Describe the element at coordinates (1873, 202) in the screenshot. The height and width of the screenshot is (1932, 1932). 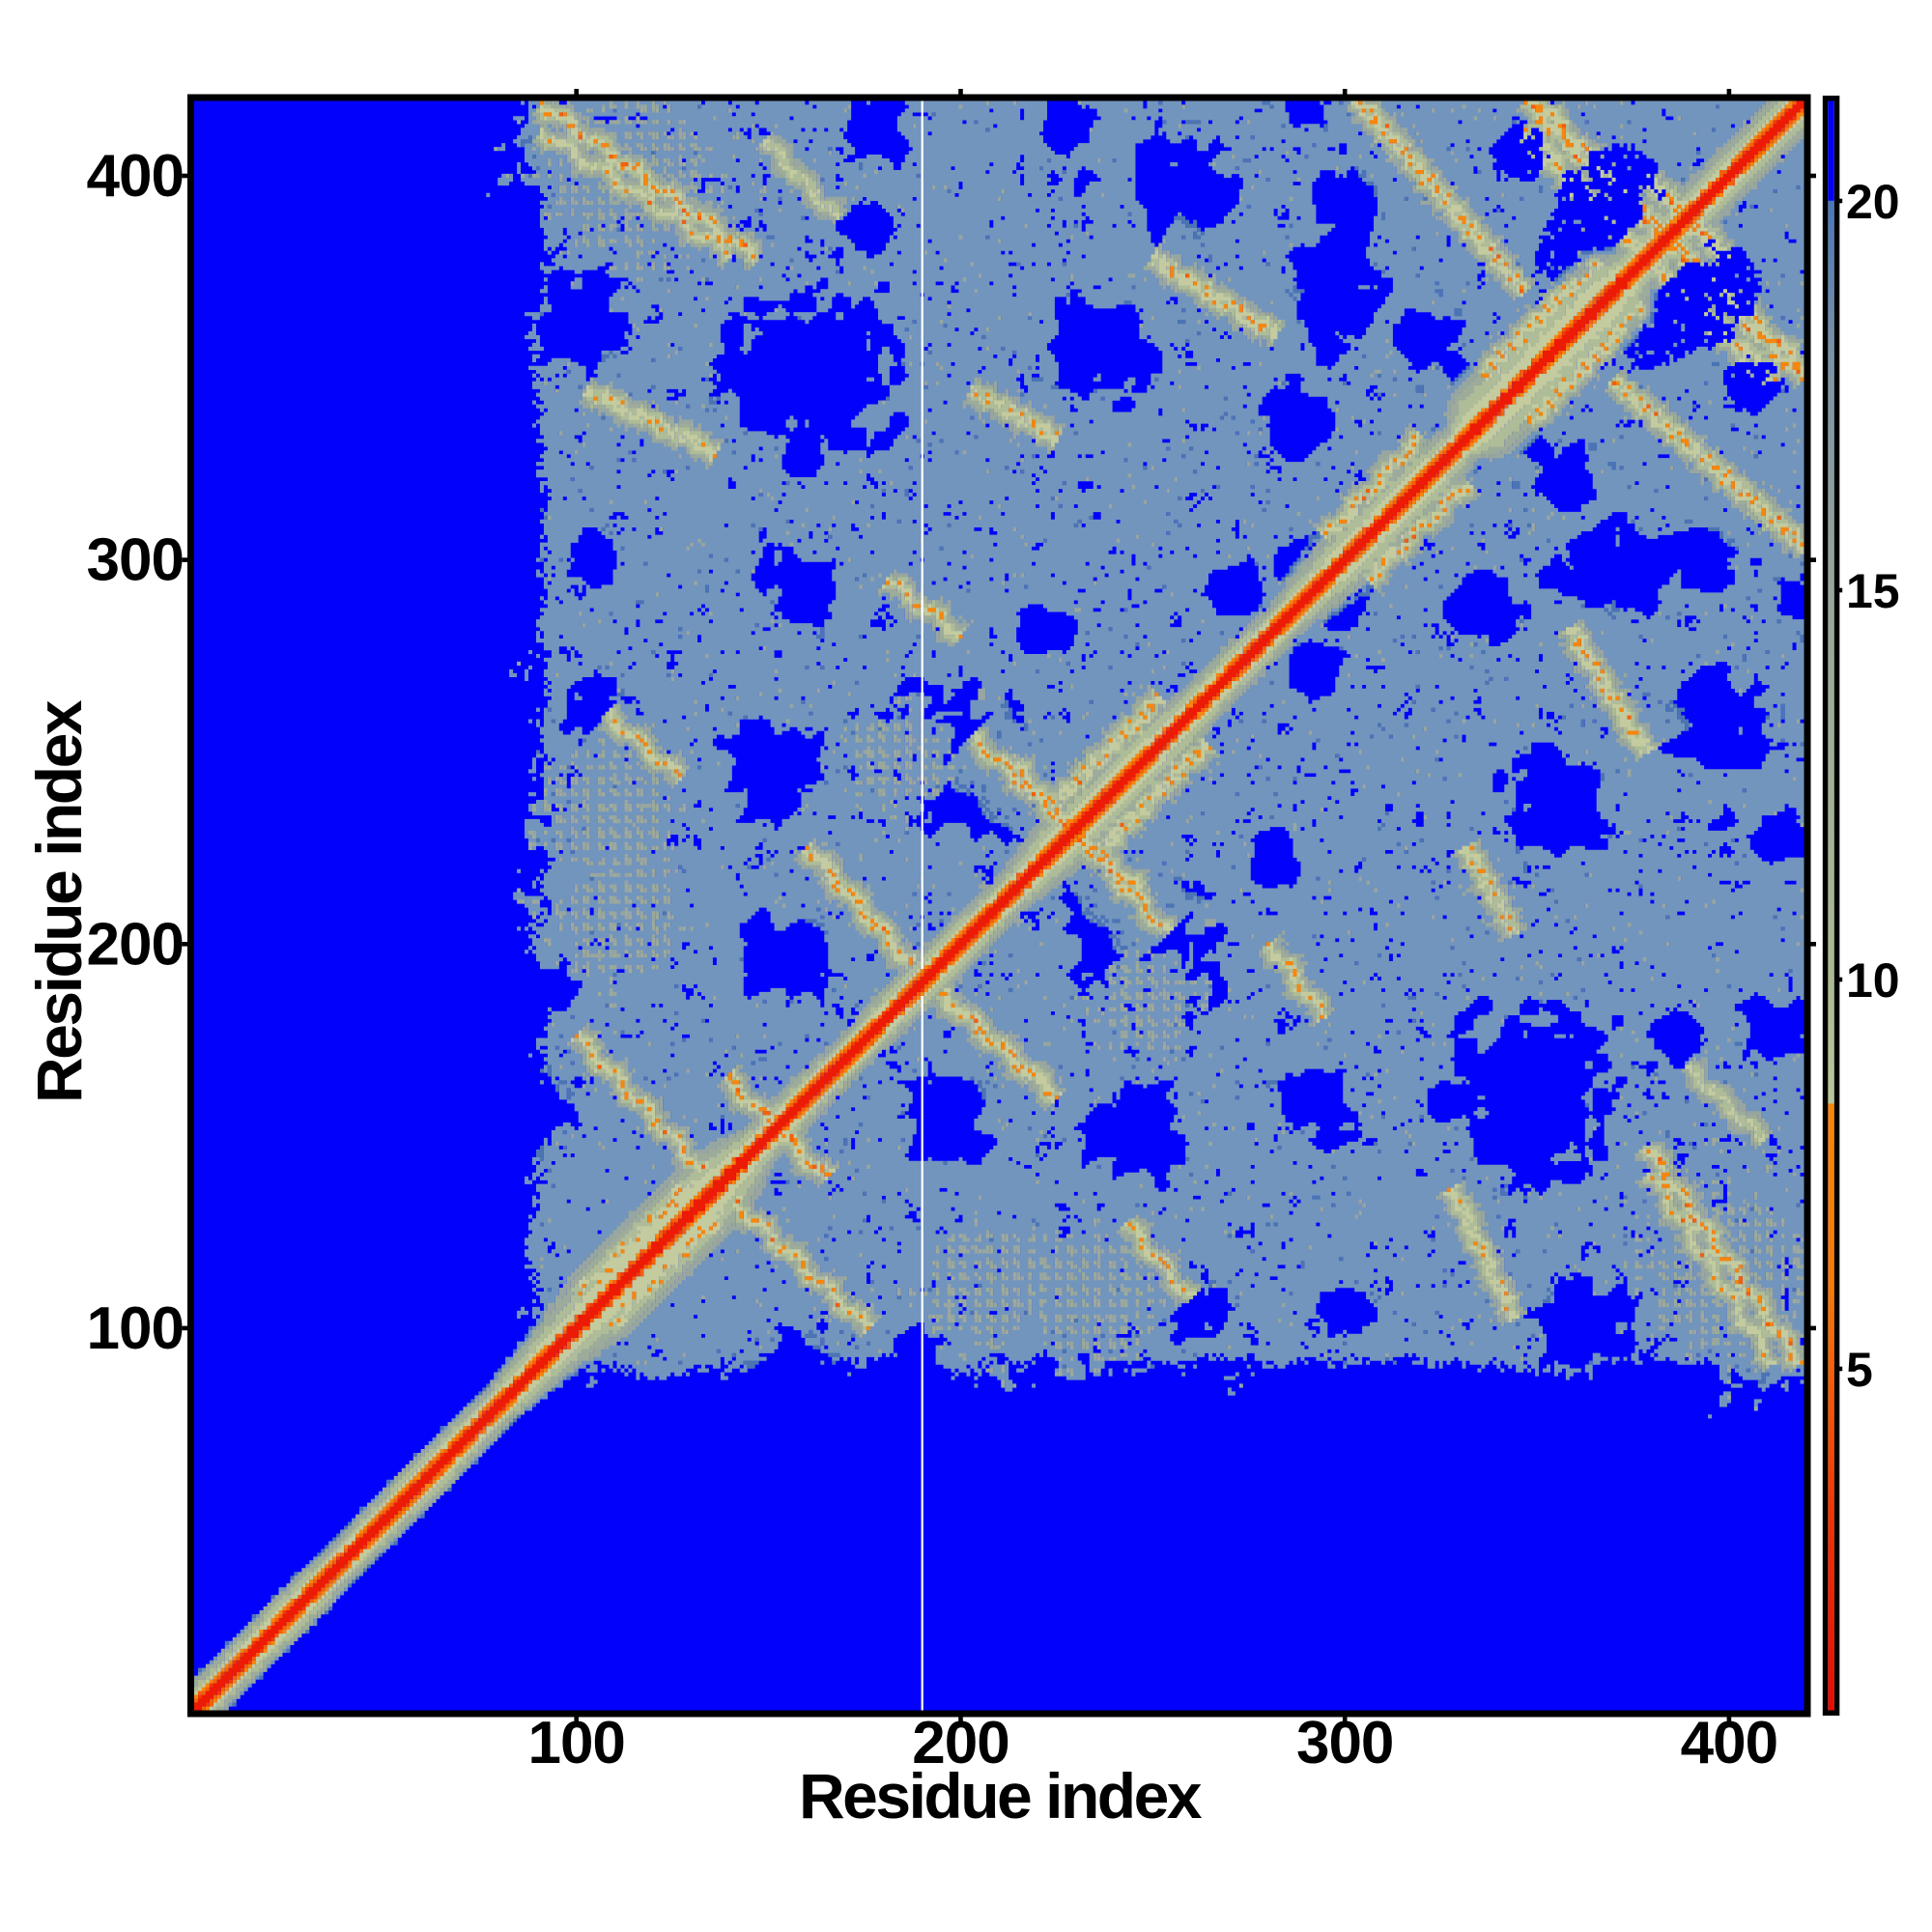
I see `svg-text: 20` at that location.